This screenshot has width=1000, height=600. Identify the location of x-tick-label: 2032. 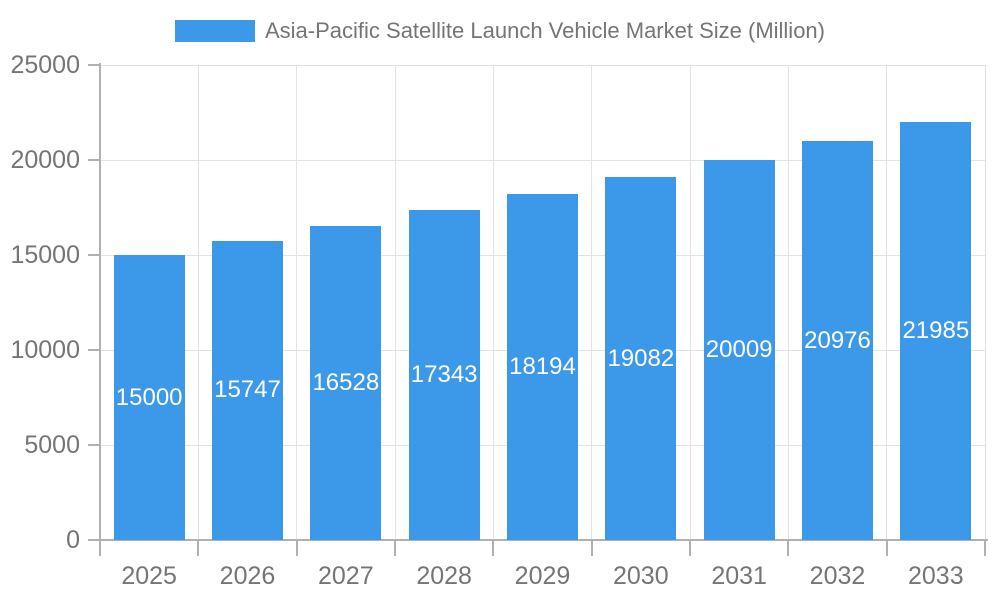
(837, 576).